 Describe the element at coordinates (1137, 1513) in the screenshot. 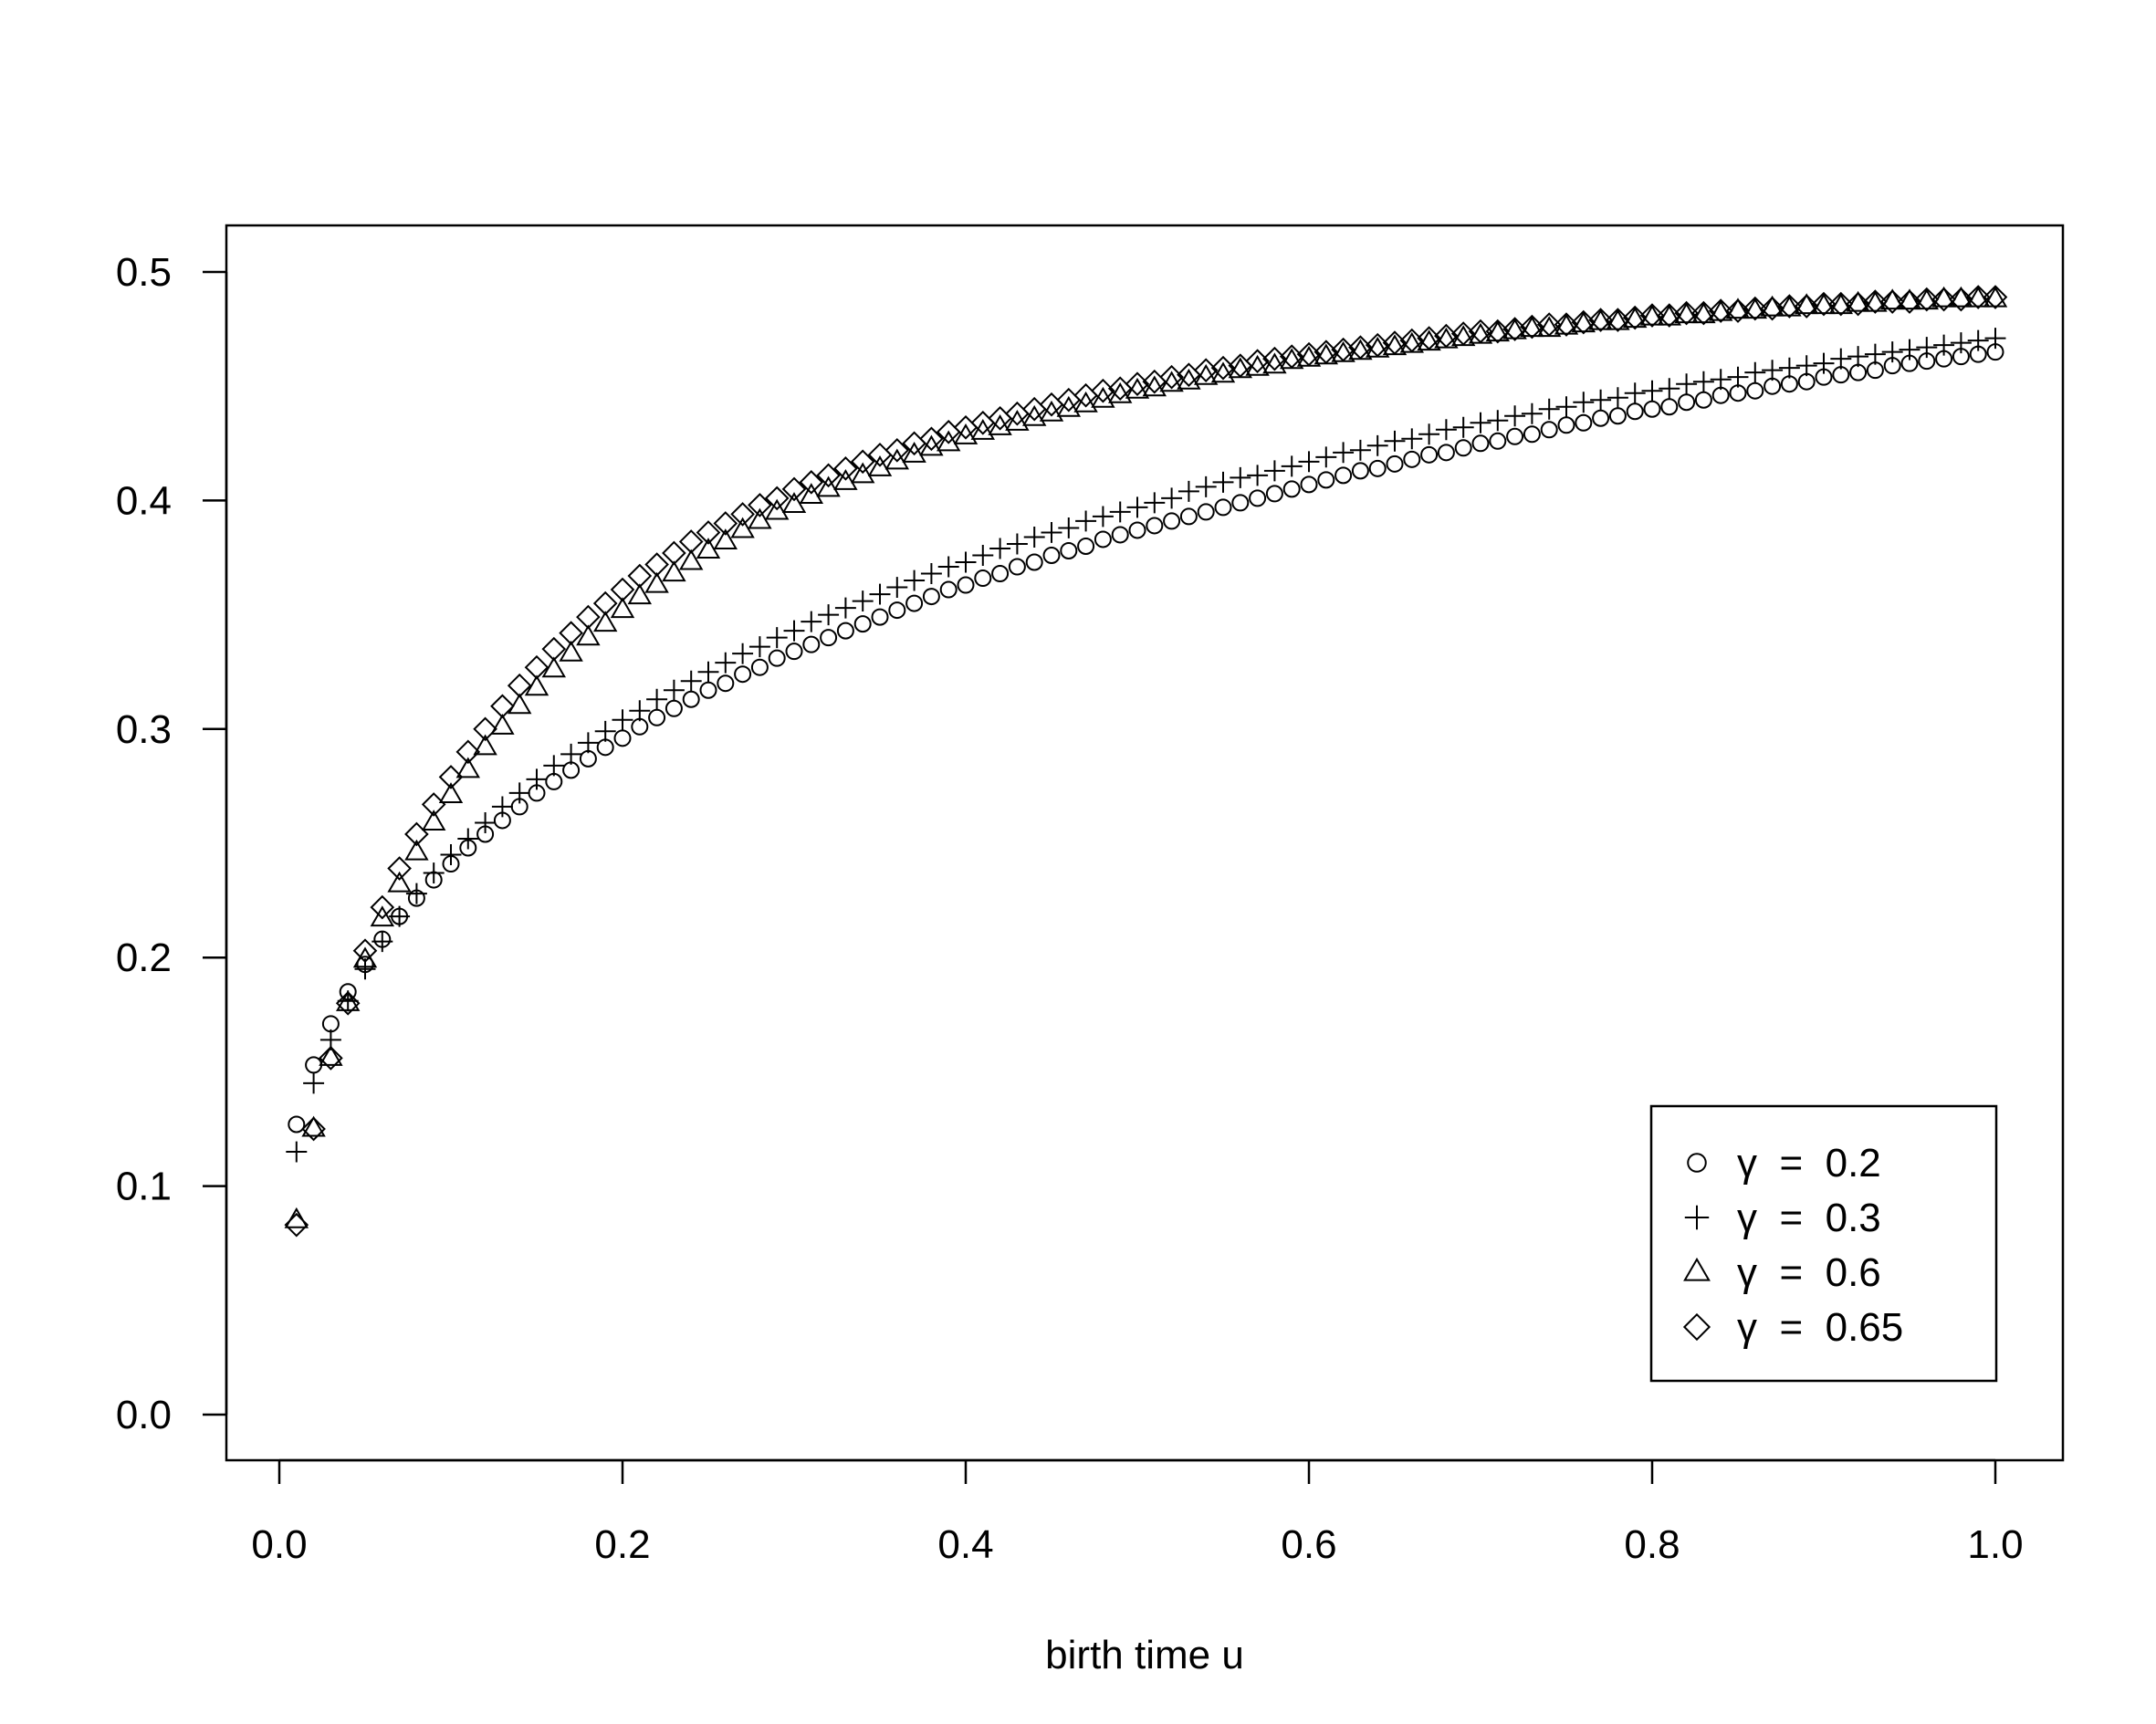

I see `x-axis: 0.0 0.2 0.4 0.6 0.8 1.0` at that location.